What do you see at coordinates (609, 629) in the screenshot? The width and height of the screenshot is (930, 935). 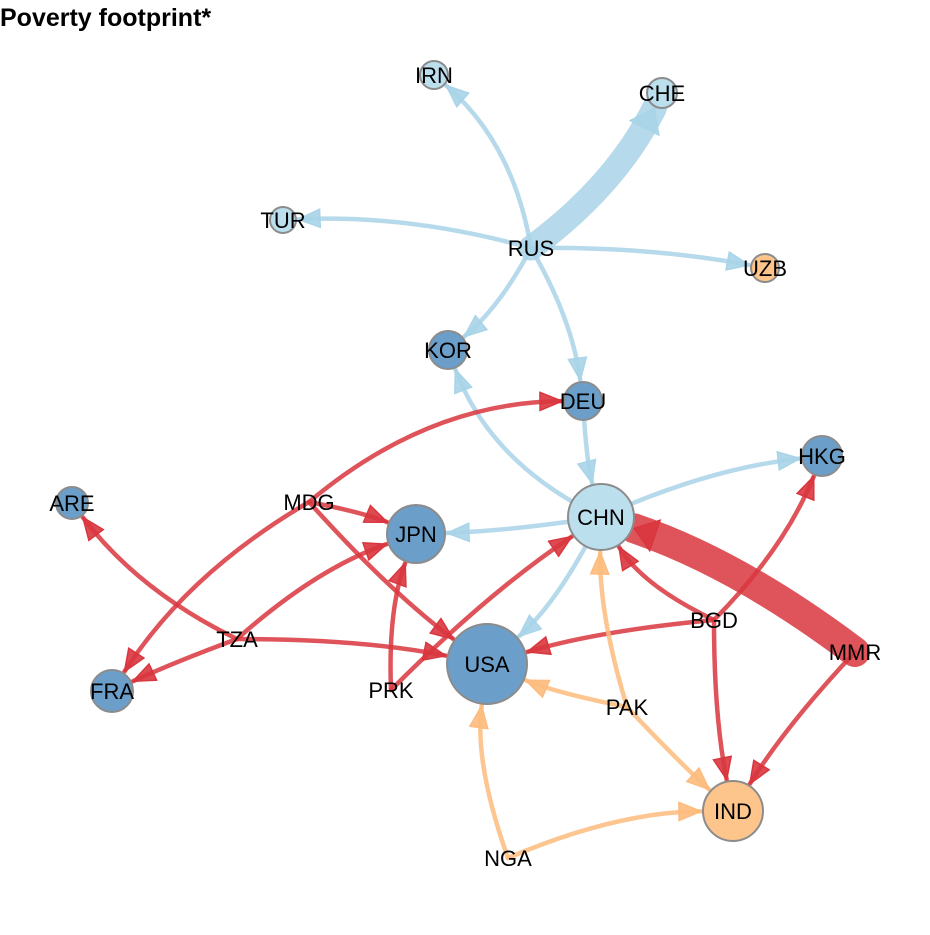 I see `edge-pak-chn` at bounding box center [609, 629].